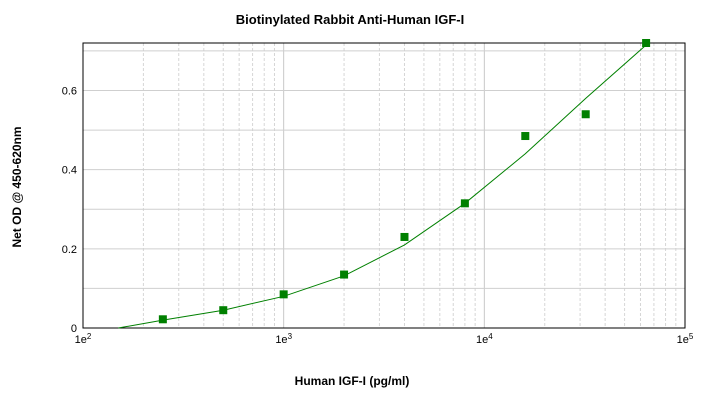 The image size is (705, 401). What do you see at coordinates (69, 250) in the screenshot?
I see `y-tick-label: 0.2` at bounding box center [69, 250].